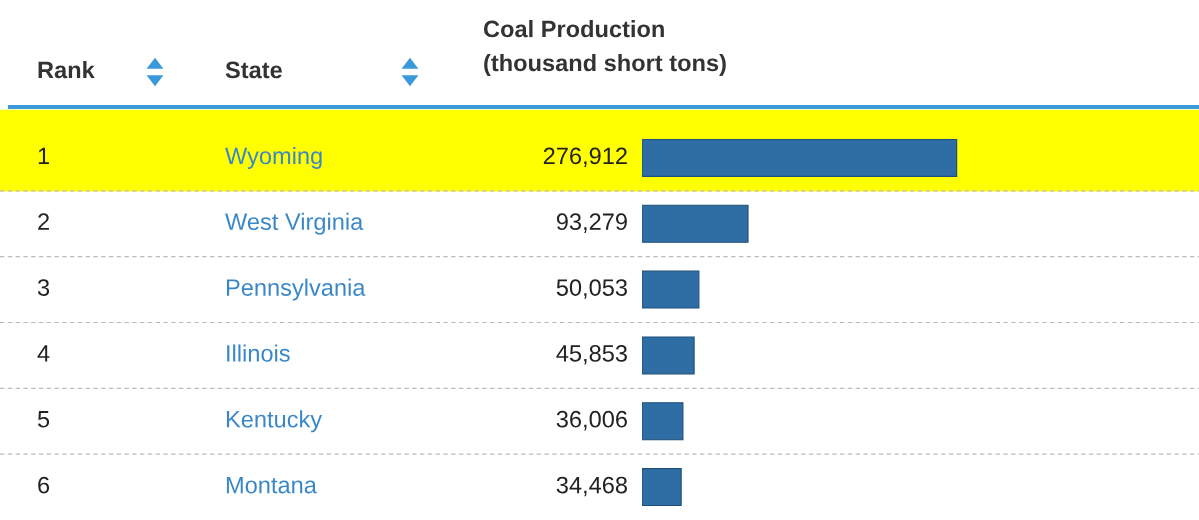 This screenshot has height=520, width=1199. What do you see at coordinates (66, 70) in the screenshot?
I see `text: Rank` at bounding box center [66, 70].